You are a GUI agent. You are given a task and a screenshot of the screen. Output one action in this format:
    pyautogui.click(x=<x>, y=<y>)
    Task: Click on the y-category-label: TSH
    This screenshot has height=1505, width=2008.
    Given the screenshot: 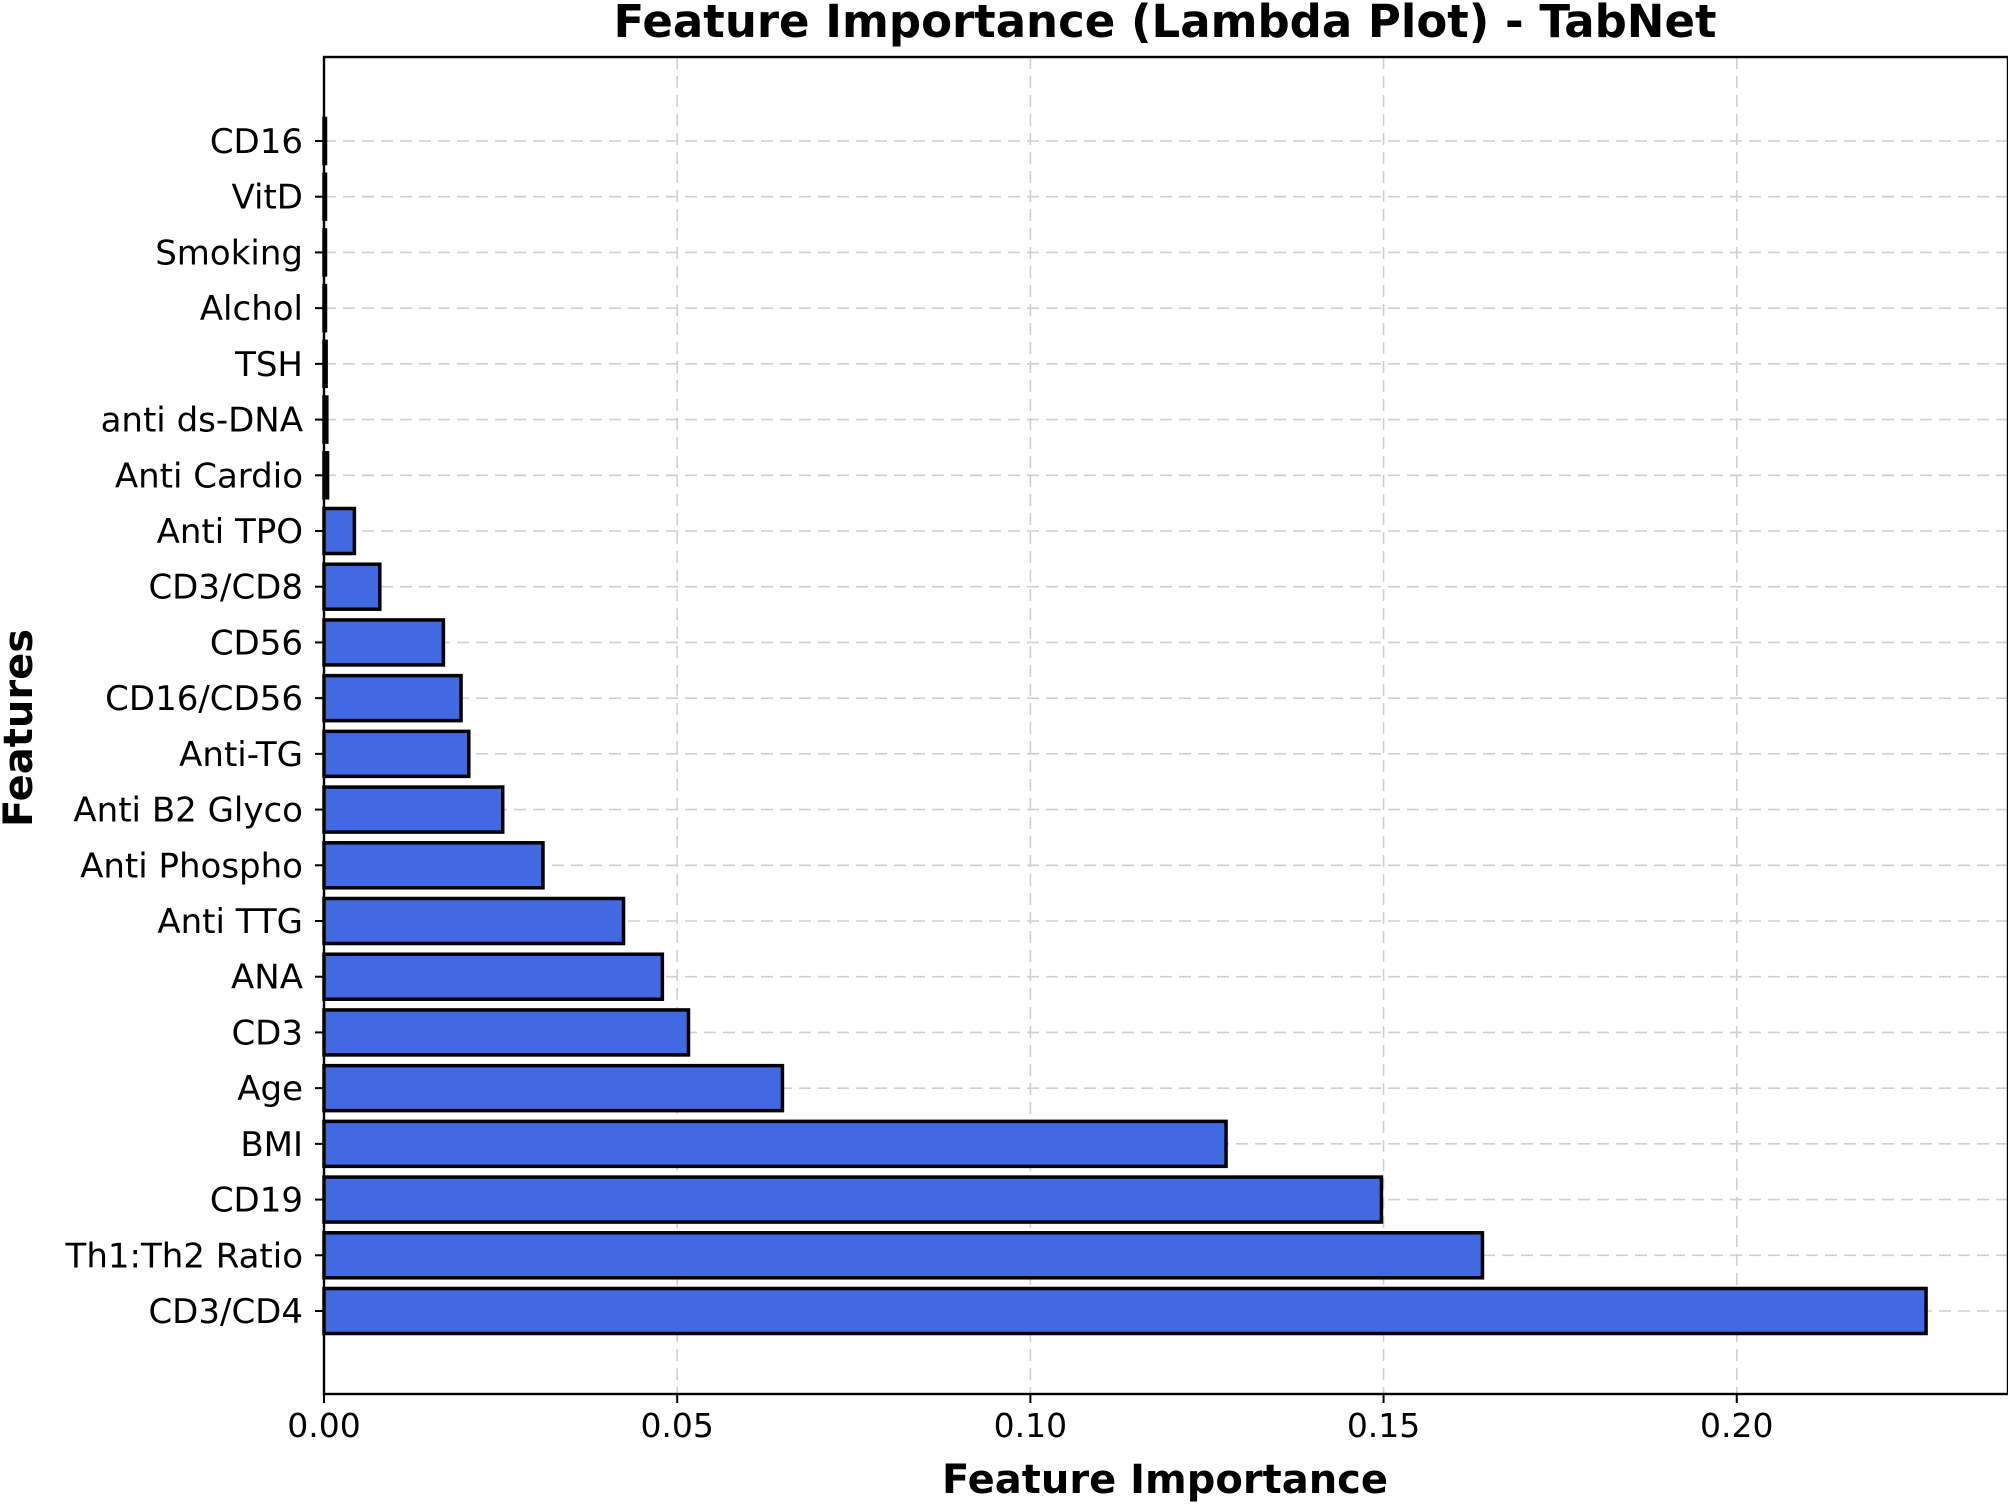 What is the action you would take?
    pyautogui.click(x=268, y=365)
    